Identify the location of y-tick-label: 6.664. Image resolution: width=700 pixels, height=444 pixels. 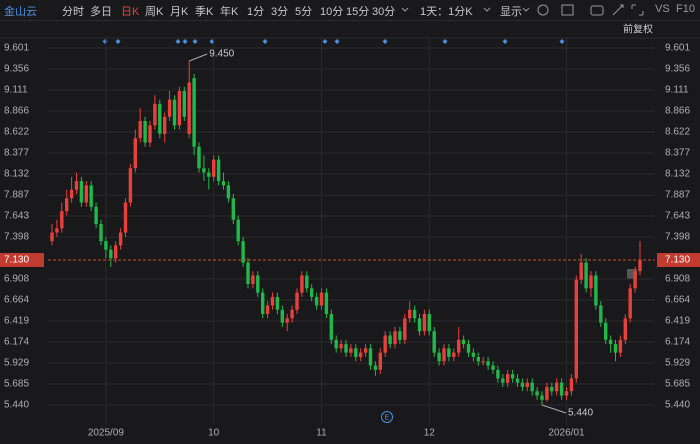
(16, 300).